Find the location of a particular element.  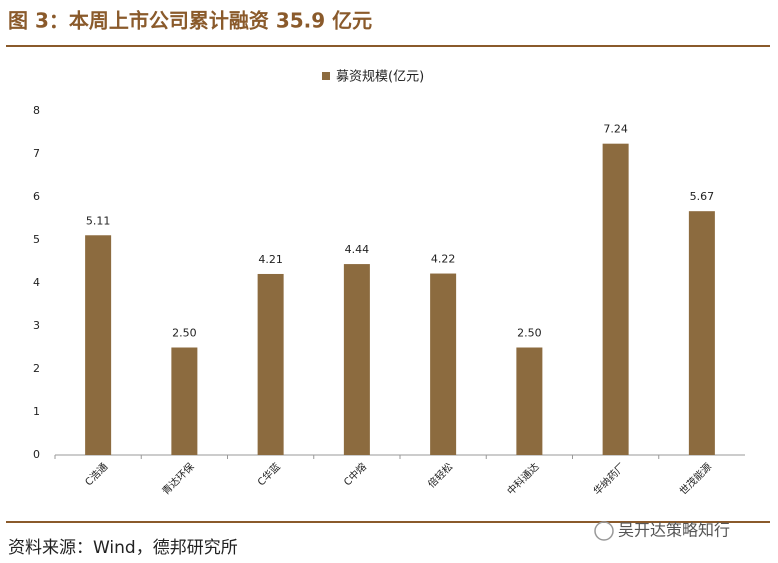

y-tick-label: 1 is located at coordinates (36, 411).